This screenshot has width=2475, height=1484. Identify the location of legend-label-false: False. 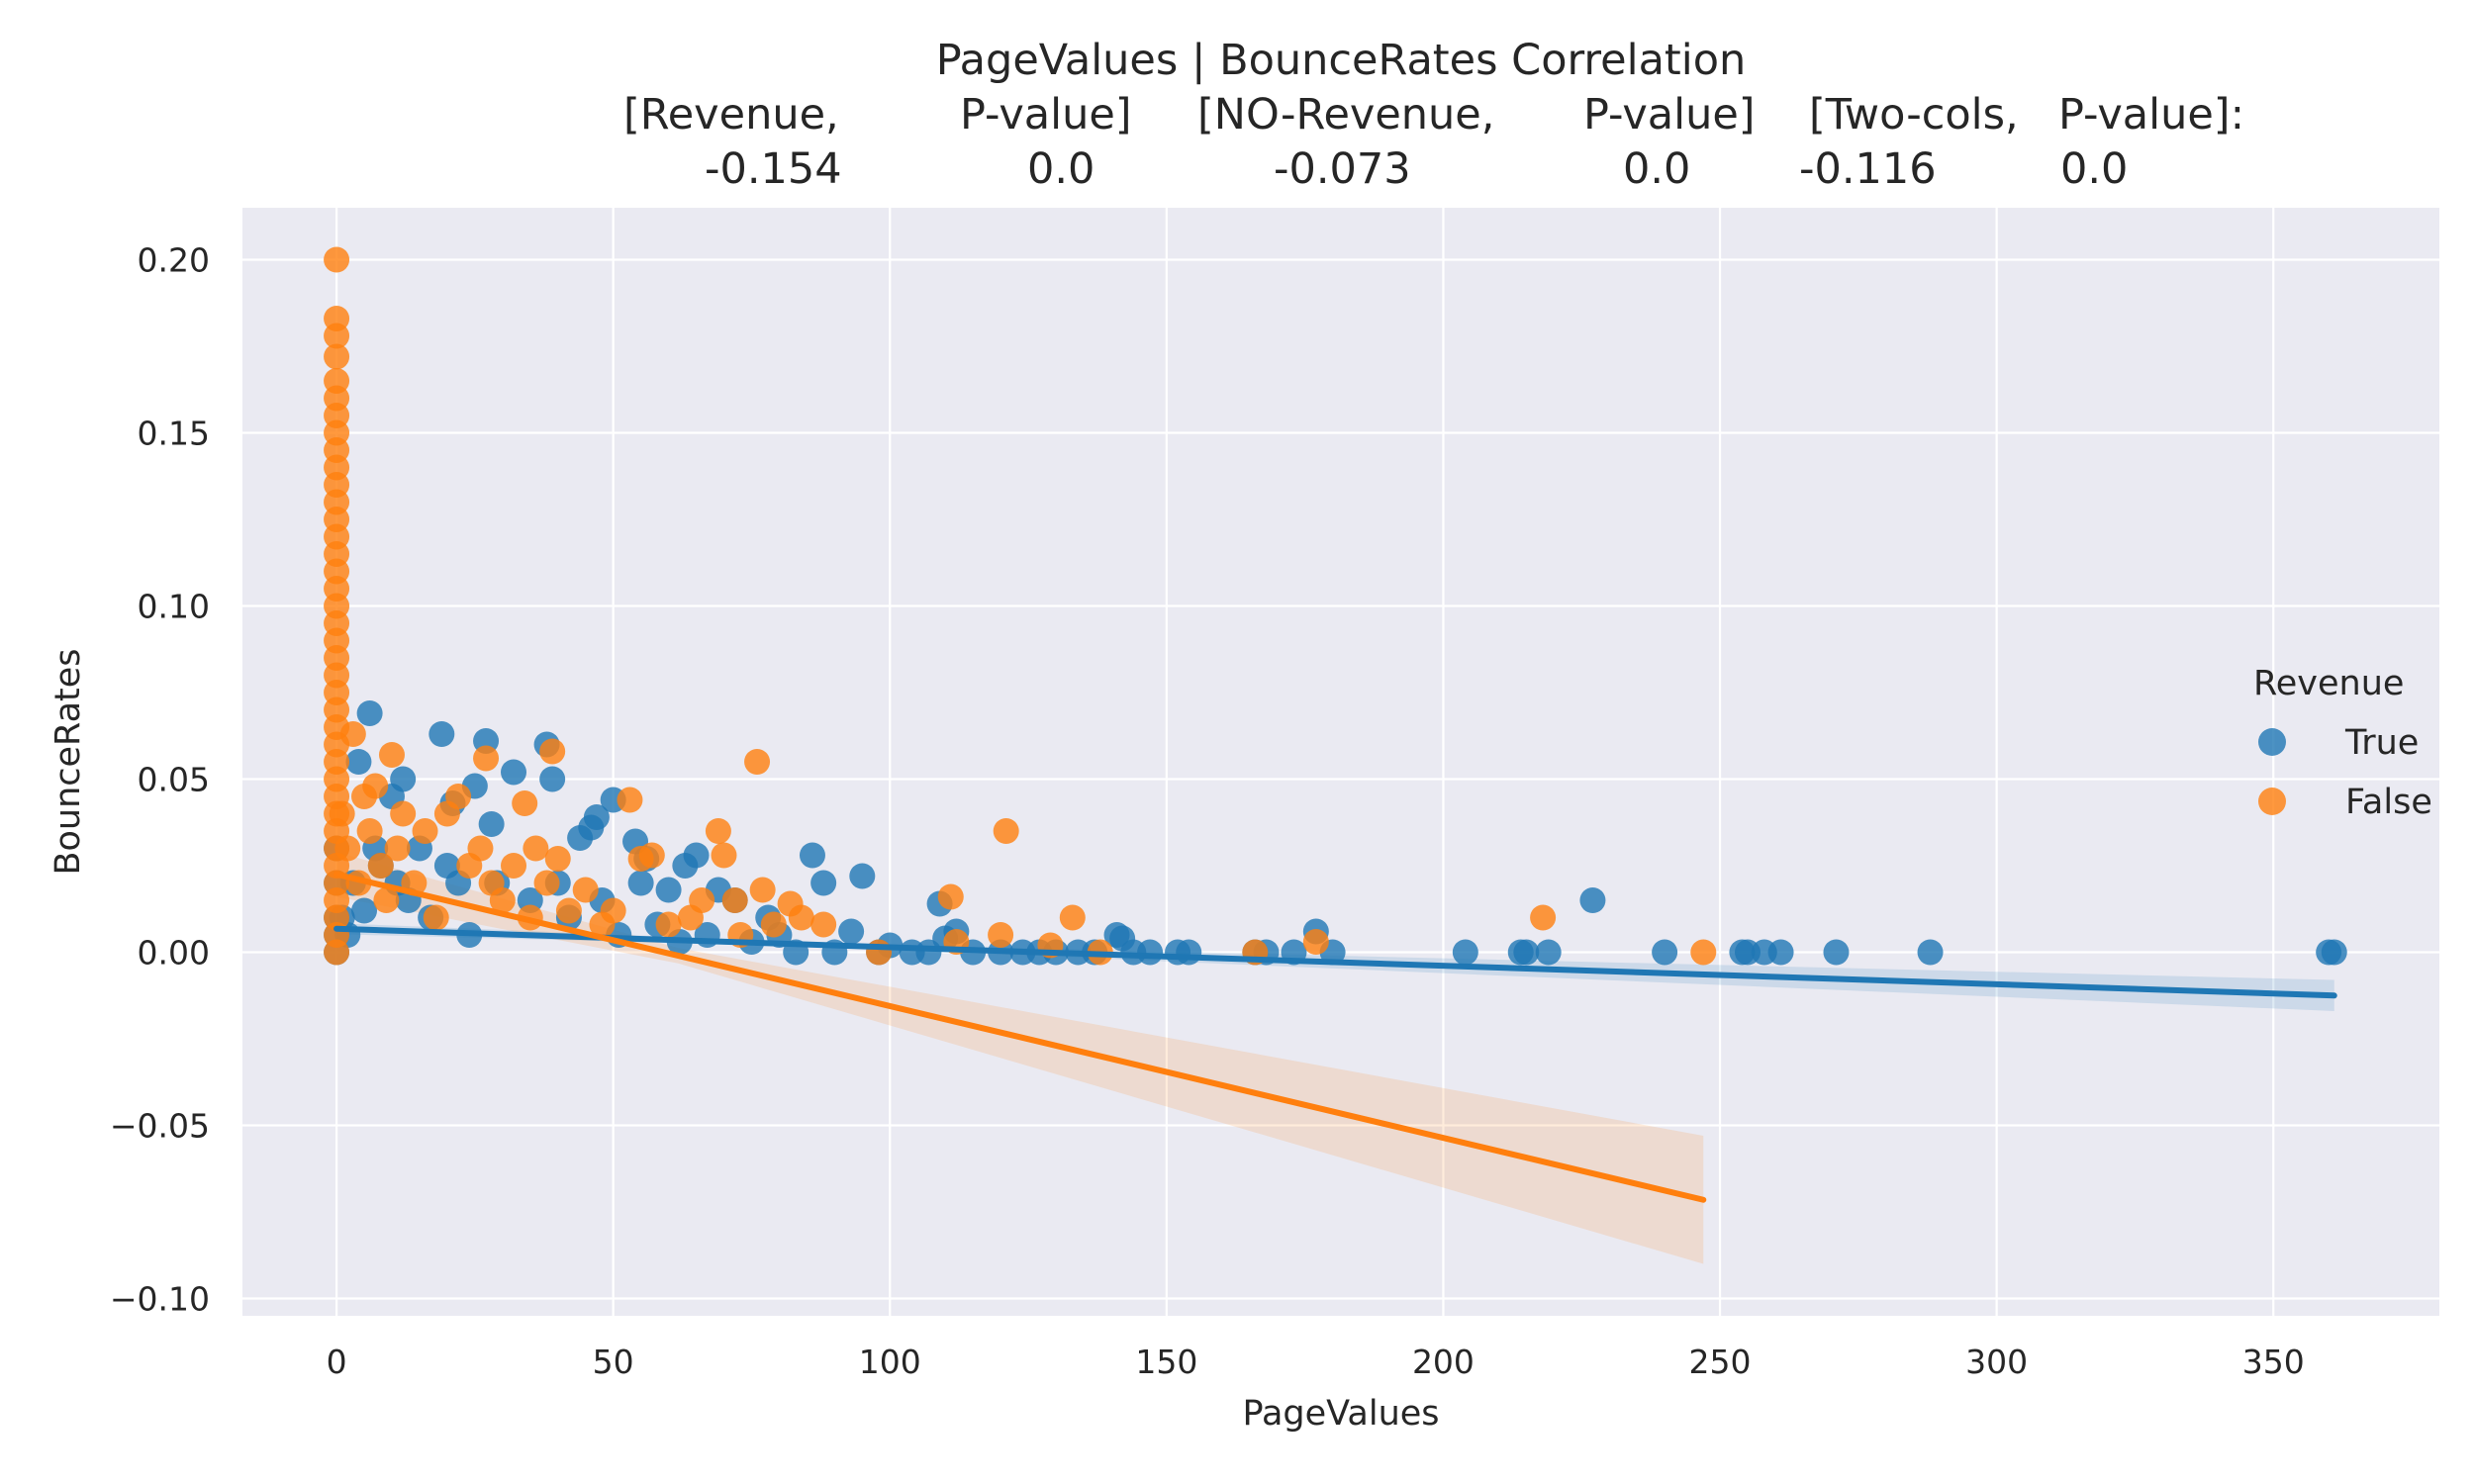
(2388, 802).